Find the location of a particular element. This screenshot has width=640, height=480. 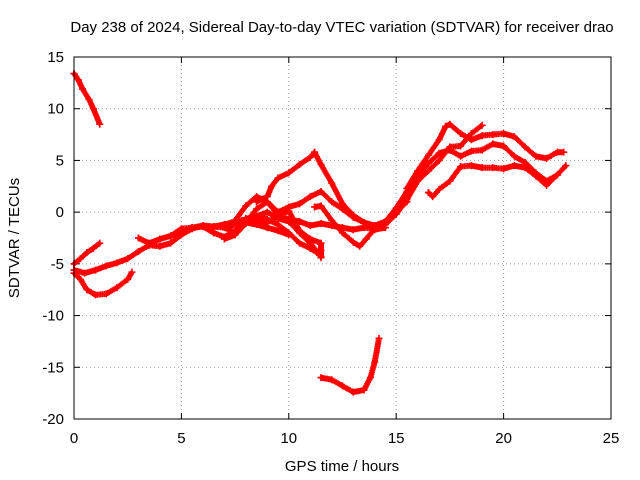

x-axis-label: GPS time / hours is located at coordinates (342, 466).